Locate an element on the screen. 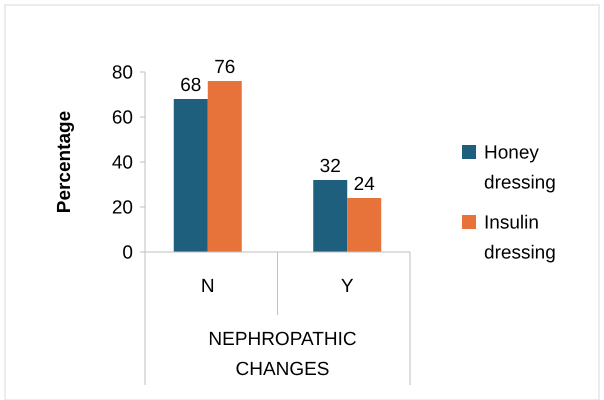  x-tick-label: N is located at coordinates (207, 286).